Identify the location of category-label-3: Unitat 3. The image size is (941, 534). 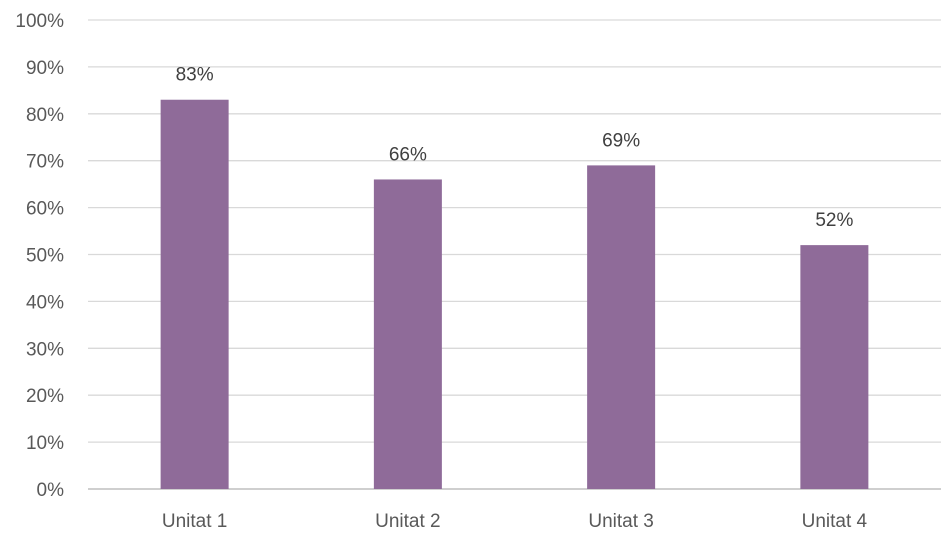
(620, 521).